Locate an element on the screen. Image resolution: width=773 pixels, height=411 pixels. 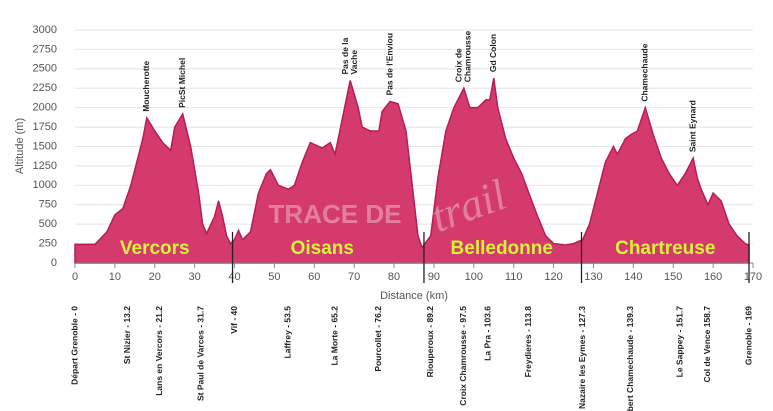
x-tick-label: 70 is located at coordinates (354, 277).